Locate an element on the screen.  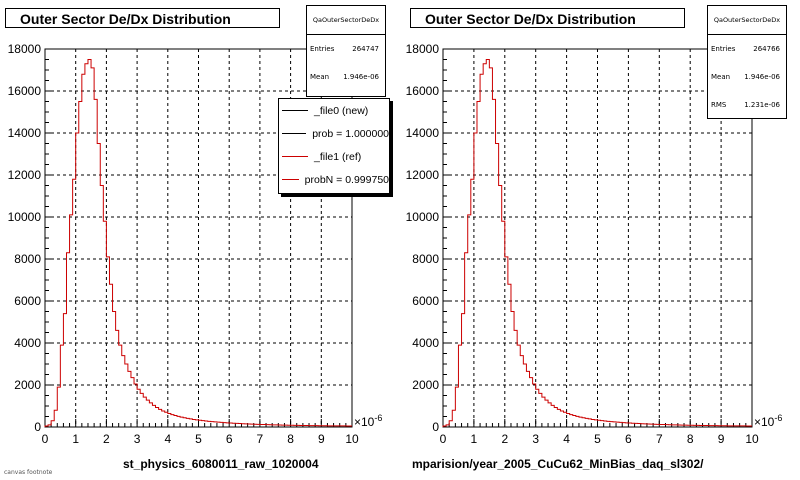
stats-value: 264747 is located at coordinates (365, 49).